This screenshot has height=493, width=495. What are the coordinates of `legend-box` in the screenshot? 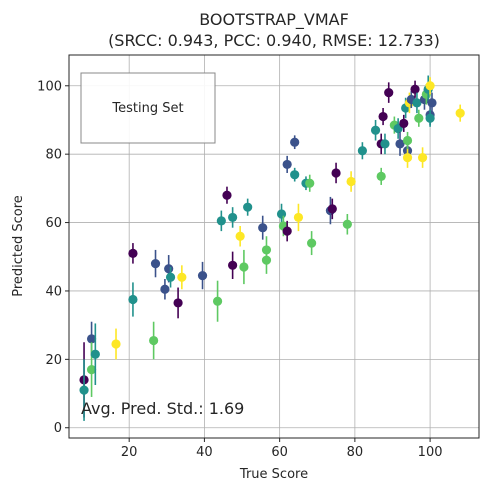 It's located at (148, 108).